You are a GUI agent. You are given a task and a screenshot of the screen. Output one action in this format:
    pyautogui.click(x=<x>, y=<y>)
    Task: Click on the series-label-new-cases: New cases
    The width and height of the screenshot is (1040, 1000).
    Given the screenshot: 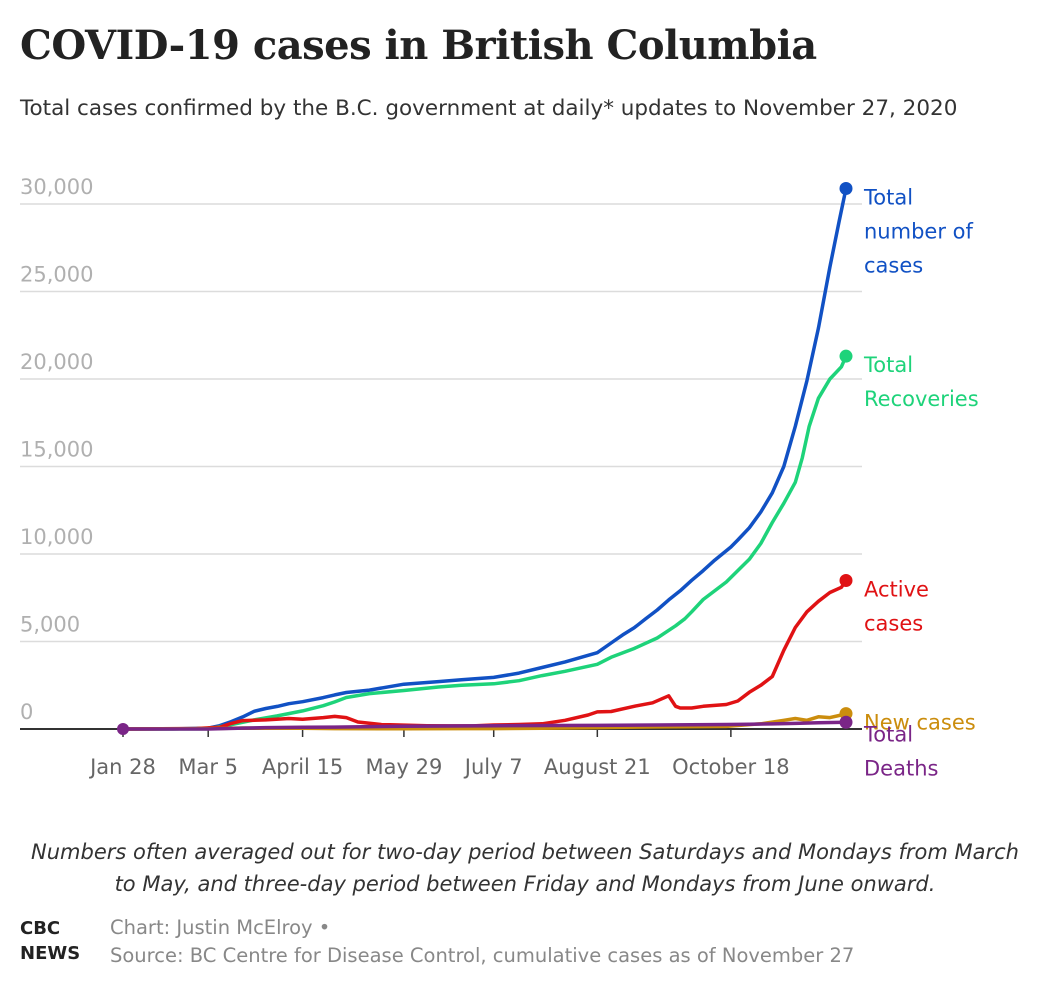 What is the action you would take?
    pyautogui.click(x=920, y=723)
    